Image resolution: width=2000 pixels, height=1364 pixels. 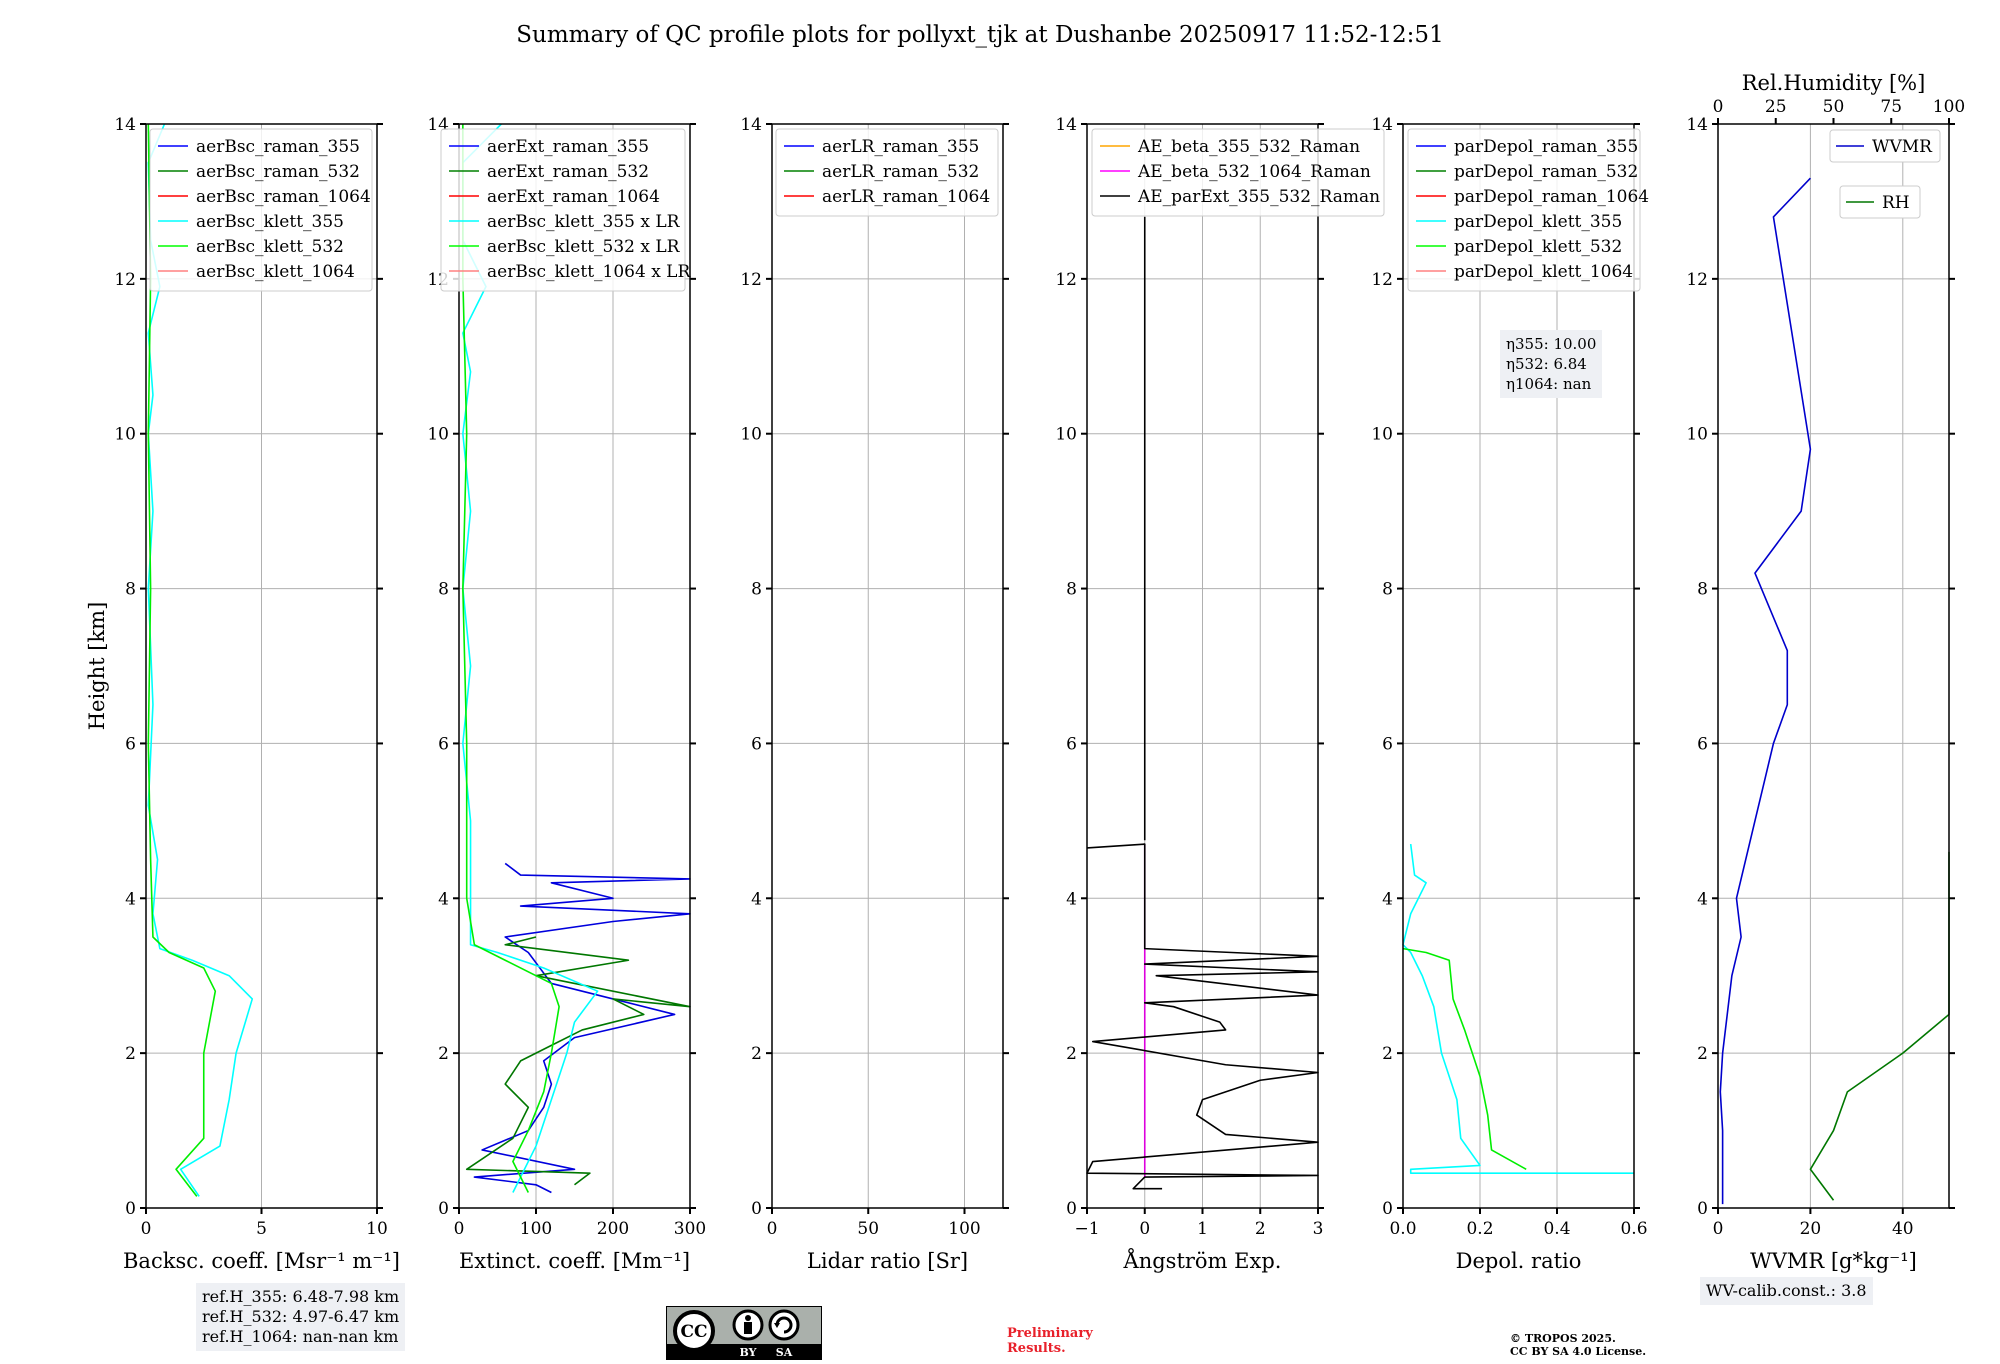 What do you see at coordinates (300, 1336) in the screenshot?
I see `refh-1064: ref.H_1064: nan-nan km` at bounding box center [300, 1336].